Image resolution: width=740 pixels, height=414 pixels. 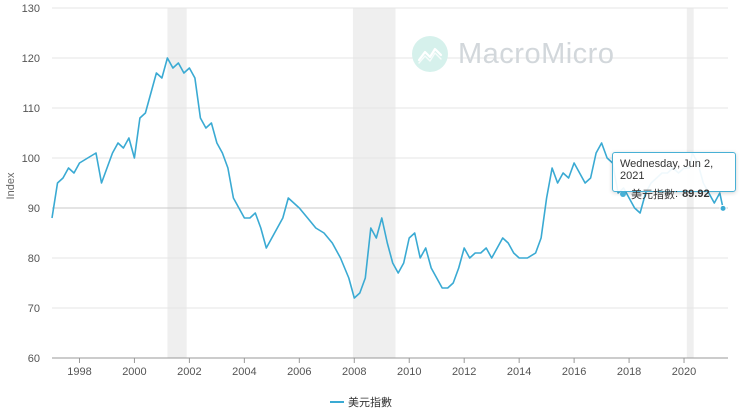 What do you see at coordinates (629, 372) in the screenshot?
I see `x-tick-label-2018: 2018` at bounding box center [629, 372].